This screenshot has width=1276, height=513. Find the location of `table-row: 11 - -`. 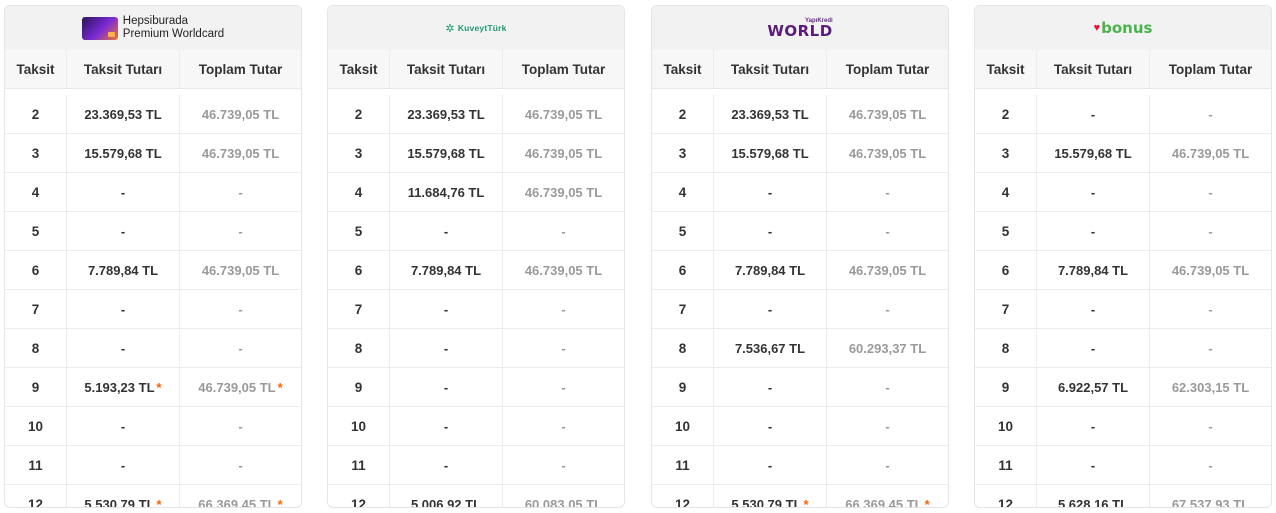

table-row: 11 - - is located at coordinates (153, 465).